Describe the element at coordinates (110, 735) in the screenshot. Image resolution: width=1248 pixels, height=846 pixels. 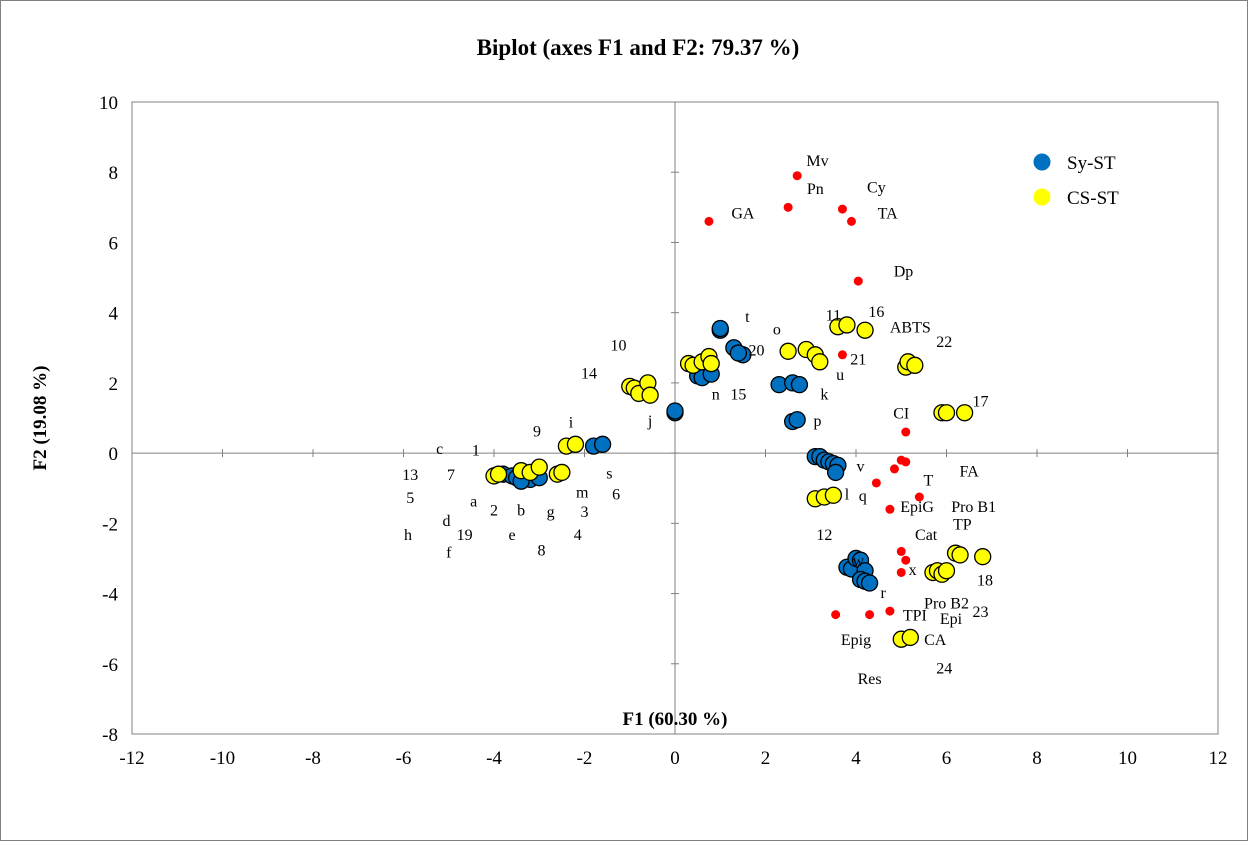
I see `y-tick-label: -8` at that location.